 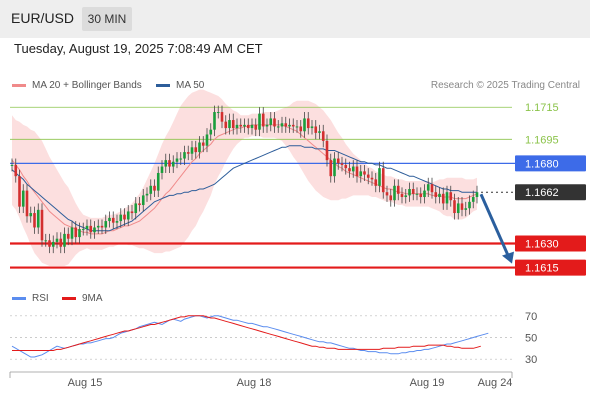 What do you see at coordinates (107, 19) in the screenshot?
I see `timeframe-button: 30 MIN` at bounding box center [107, 19].